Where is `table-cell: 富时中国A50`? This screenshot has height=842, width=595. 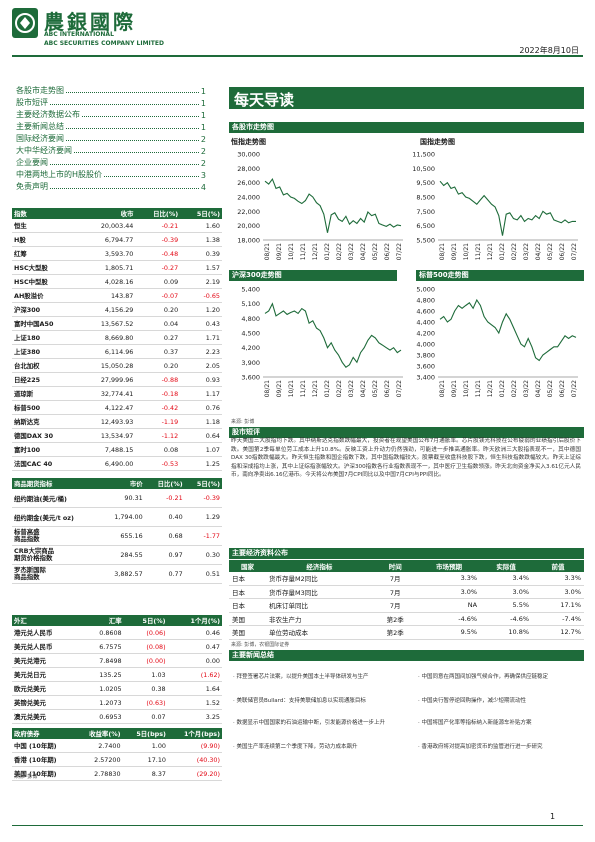
table-cell: 富时中国A50 is located at coordinates (45, 323).